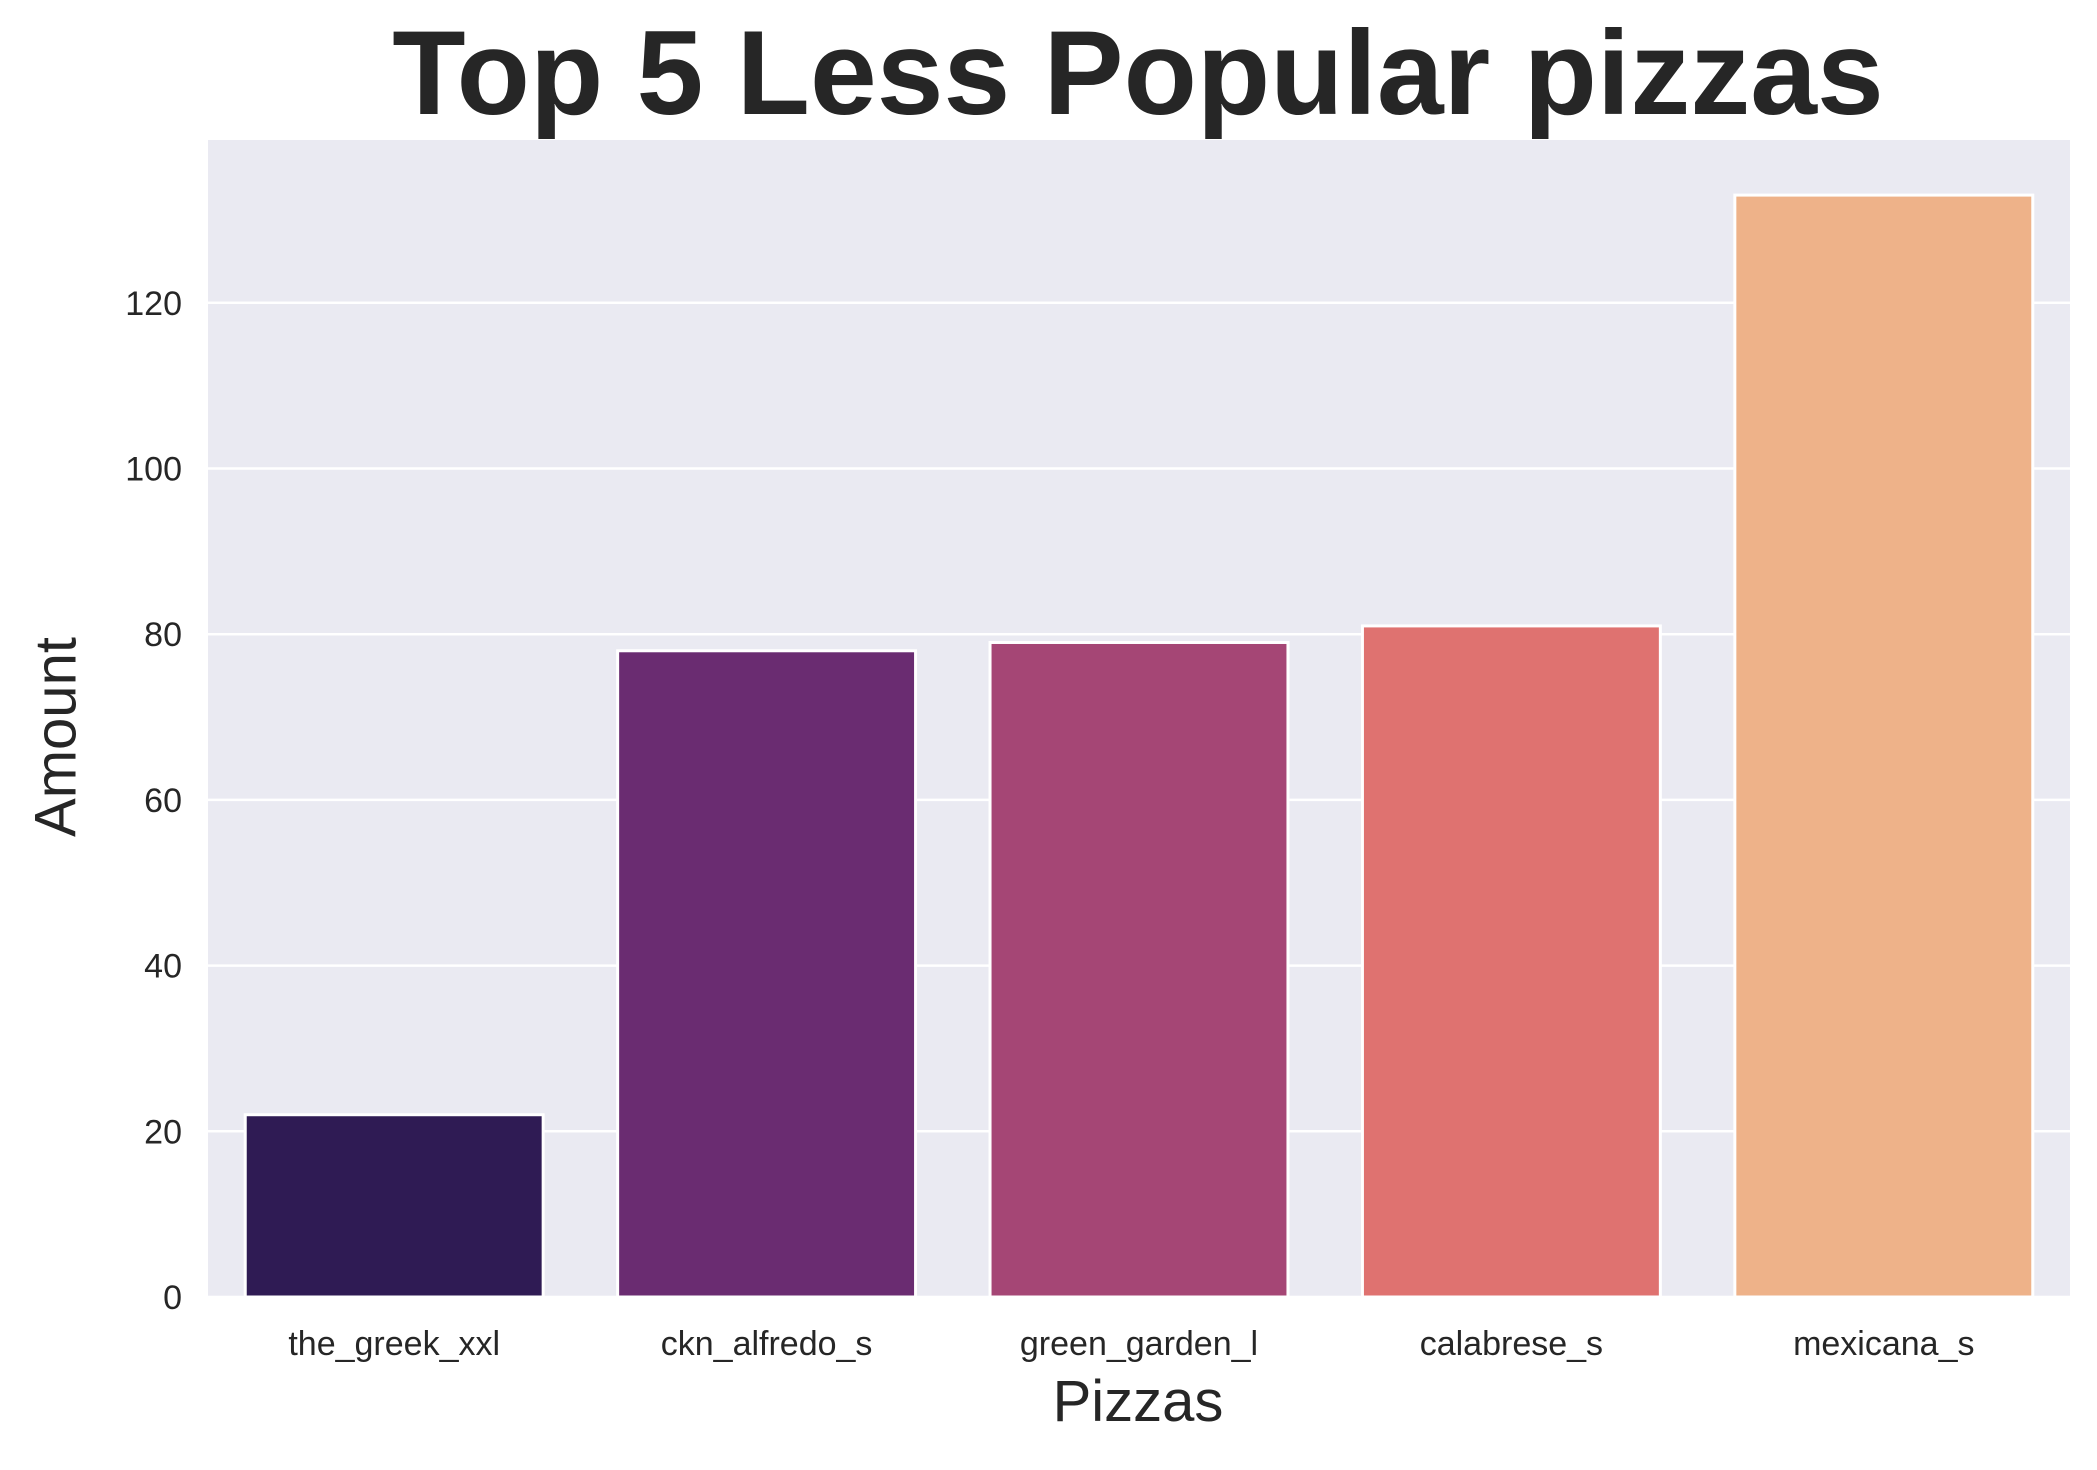 This screenshot has height=1470, width=2097. I want to click on bar-green_garden_l, so click(1139, 969).